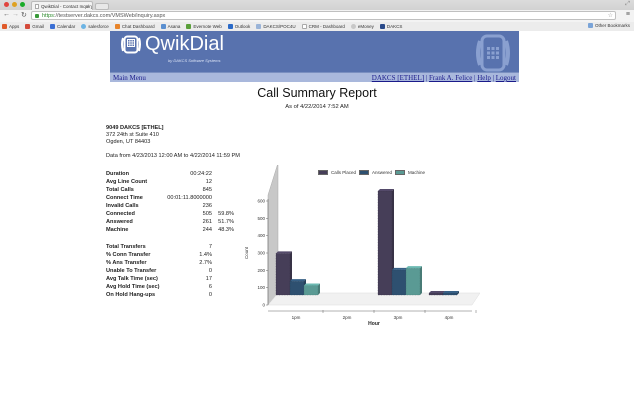 The image size is (634, 403). What do you see at coordinates (261, 218) in the screenshot?
I see `svg-text: 500` at bounding box center [261, 218].